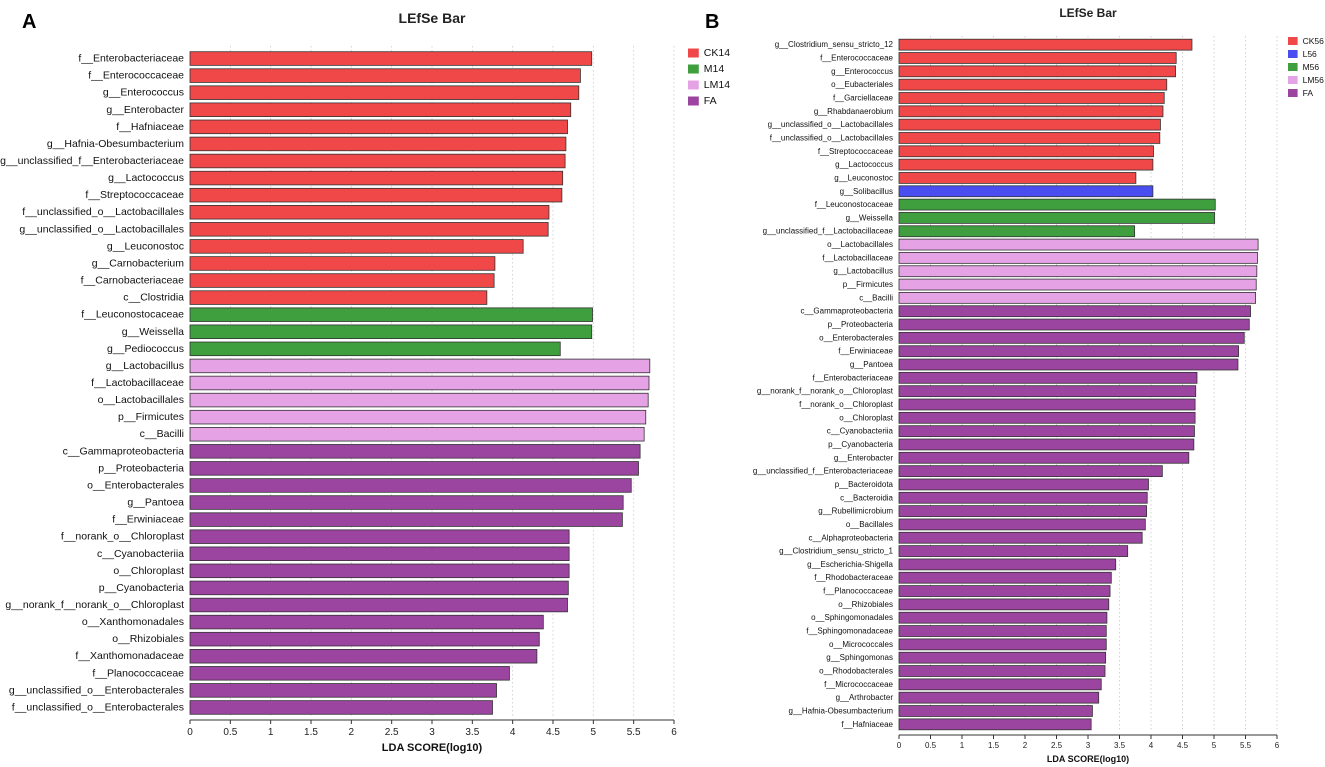  I want to click on x-tick-label: 2, so click(352, 732).